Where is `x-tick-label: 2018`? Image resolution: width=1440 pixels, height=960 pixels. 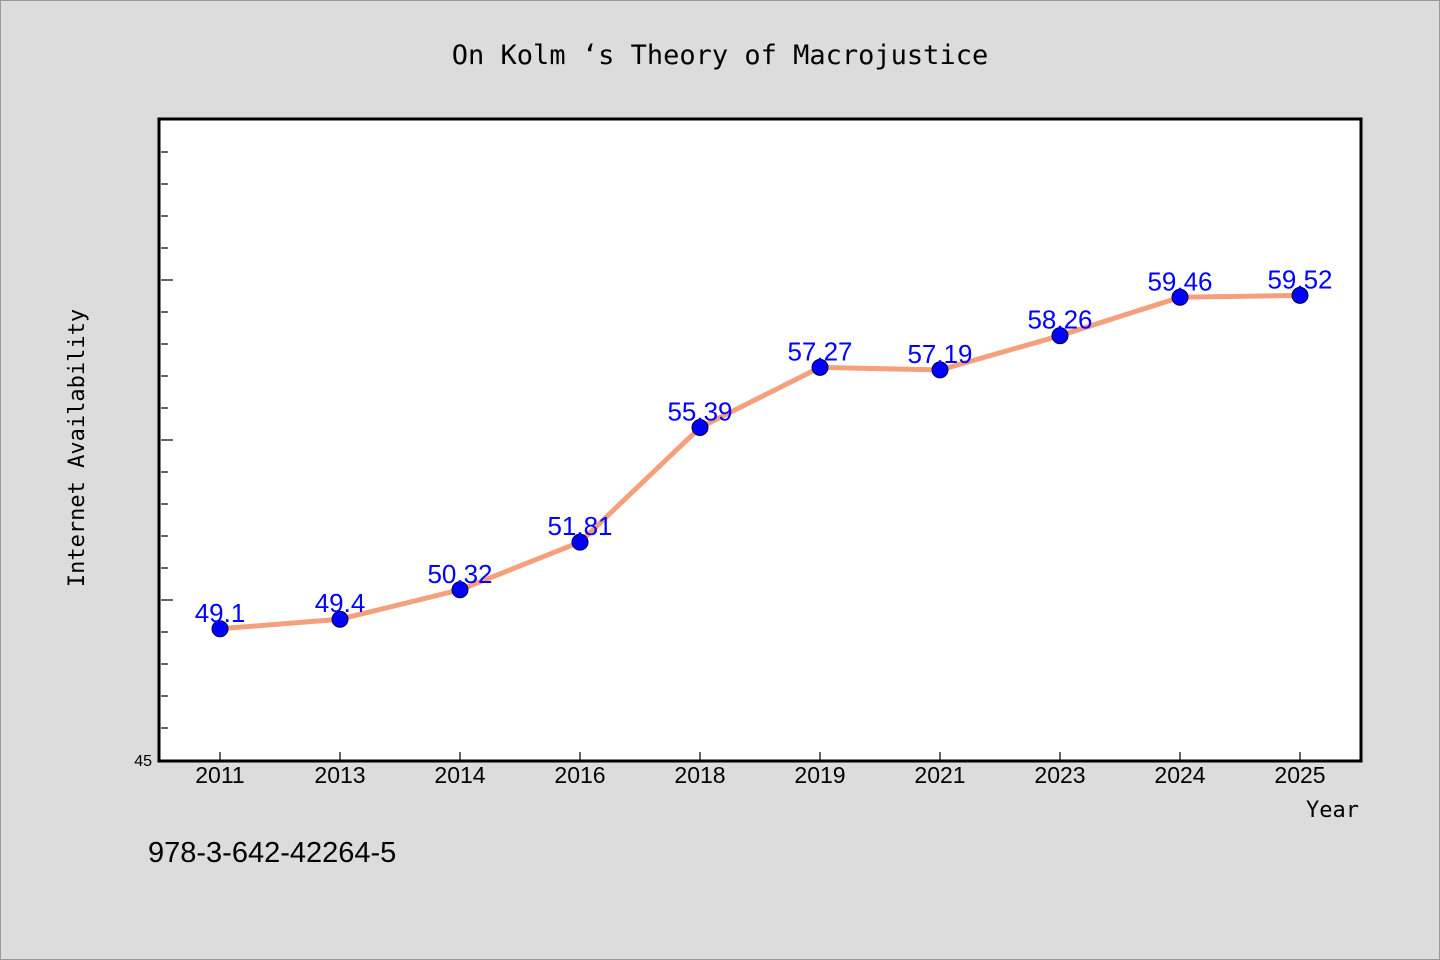
x-tick-label: 2018 is located at coordinates (699, 775).